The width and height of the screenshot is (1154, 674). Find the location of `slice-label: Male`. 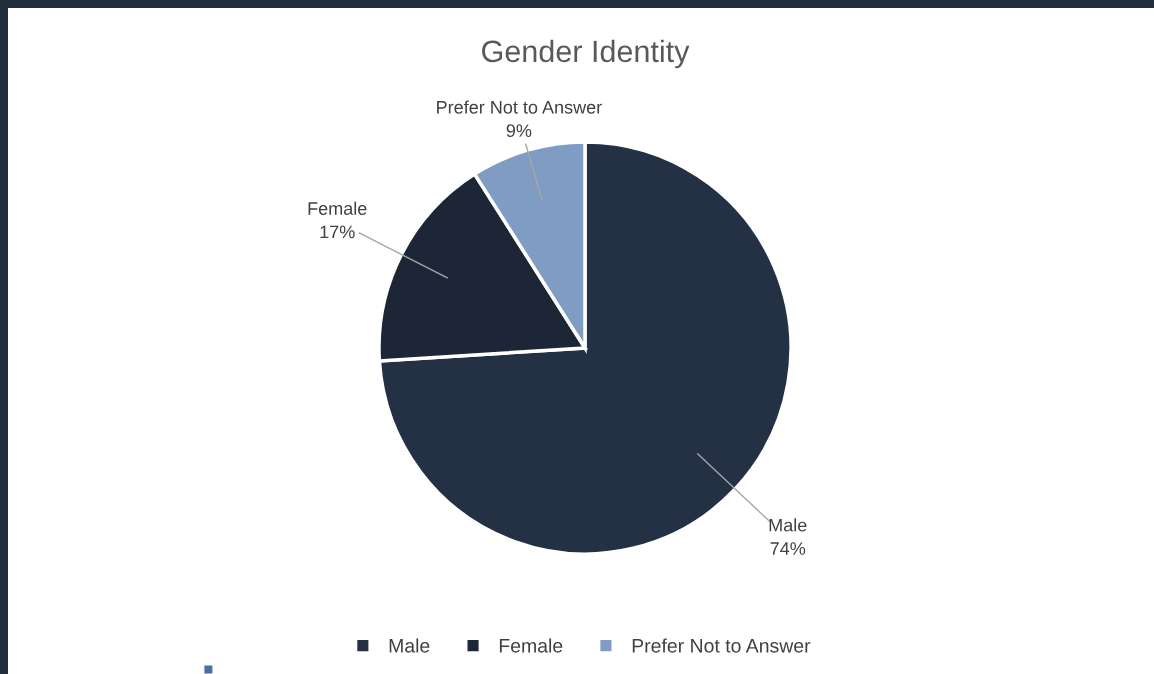

slice-label: Male is located at coordinates (788, 525).